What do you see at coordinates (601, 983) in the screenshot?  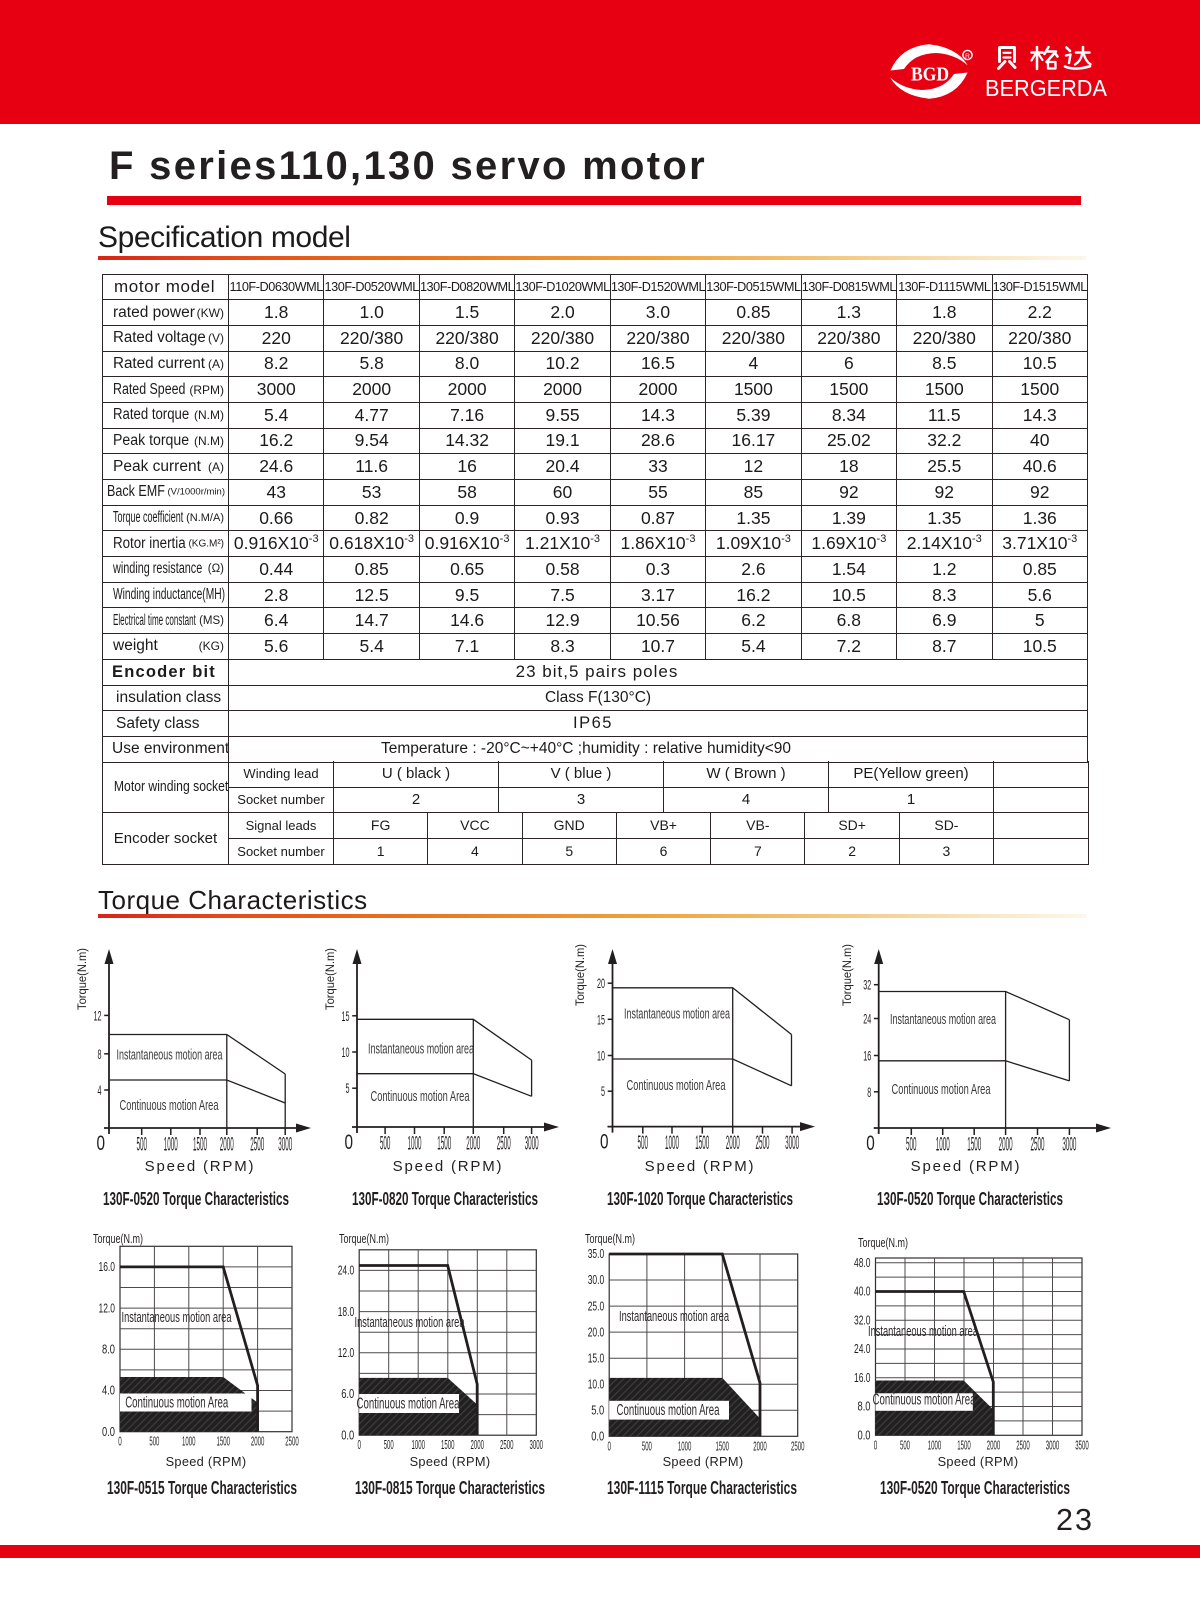 I see `svg-text: 20` at bounding box center [601, 983].